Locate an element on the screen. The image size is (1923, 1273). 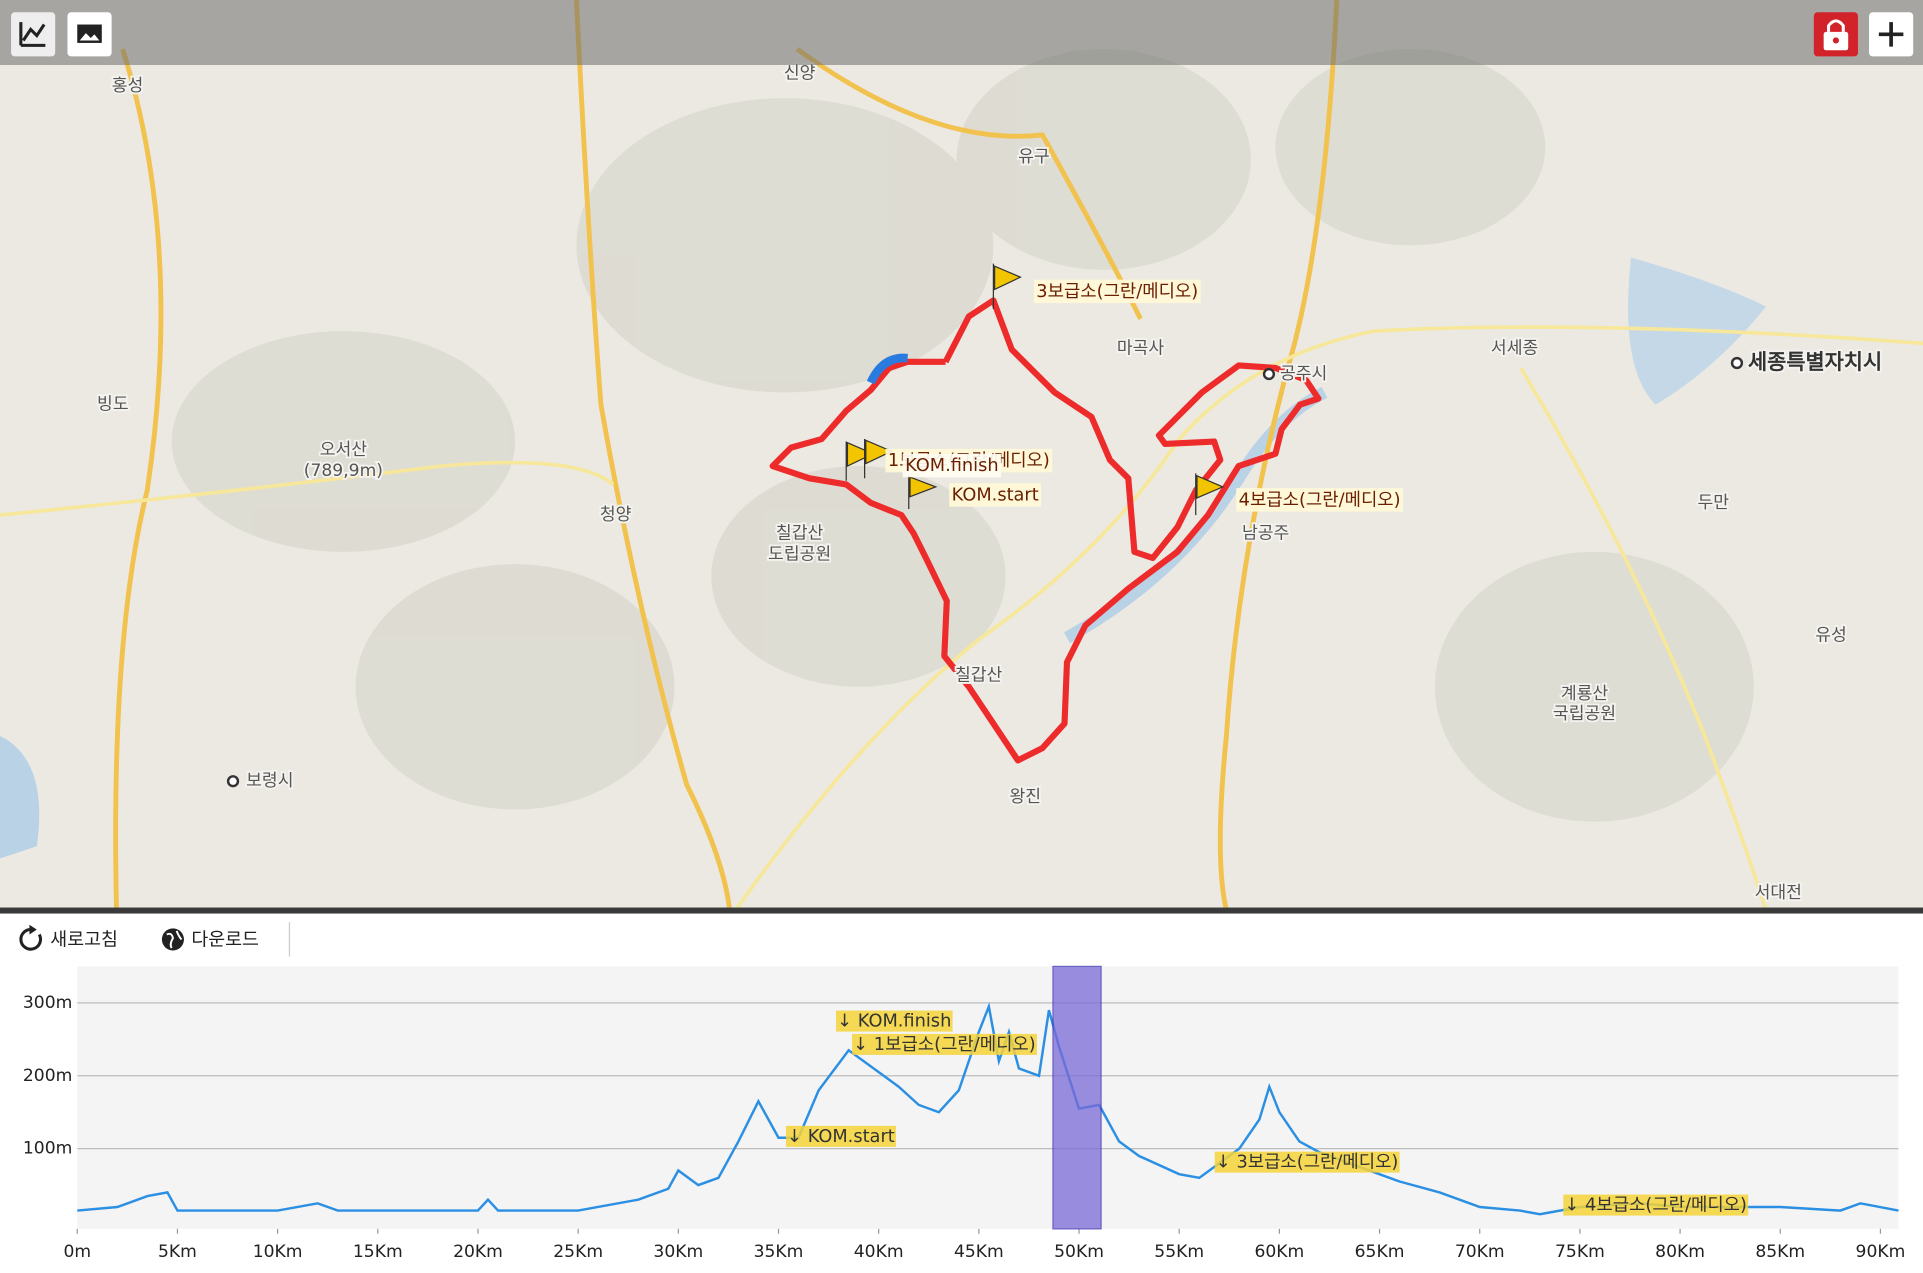
flags is located at coordinates (1035, 389).